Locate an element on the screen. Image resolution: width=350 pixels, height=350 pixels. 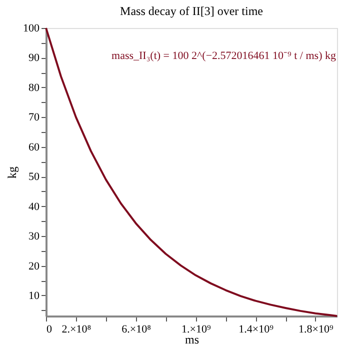
y-tick-label: 80 is located at coordinates (34, 88).